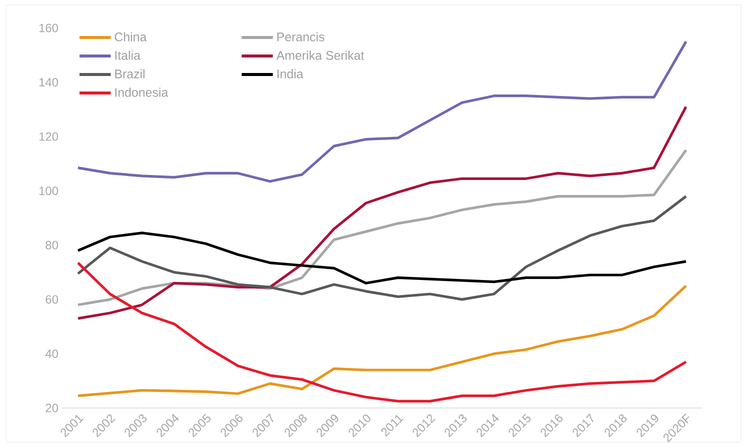 The height and width of the screenshot is (443, 745). I want to click on y-tick-label: 80, so click(52, 245).